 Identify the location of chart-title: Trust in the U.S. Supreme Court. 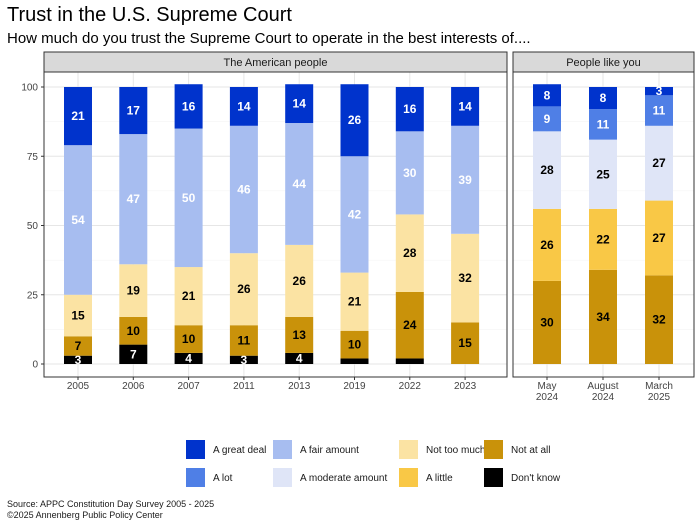
(149, 15).